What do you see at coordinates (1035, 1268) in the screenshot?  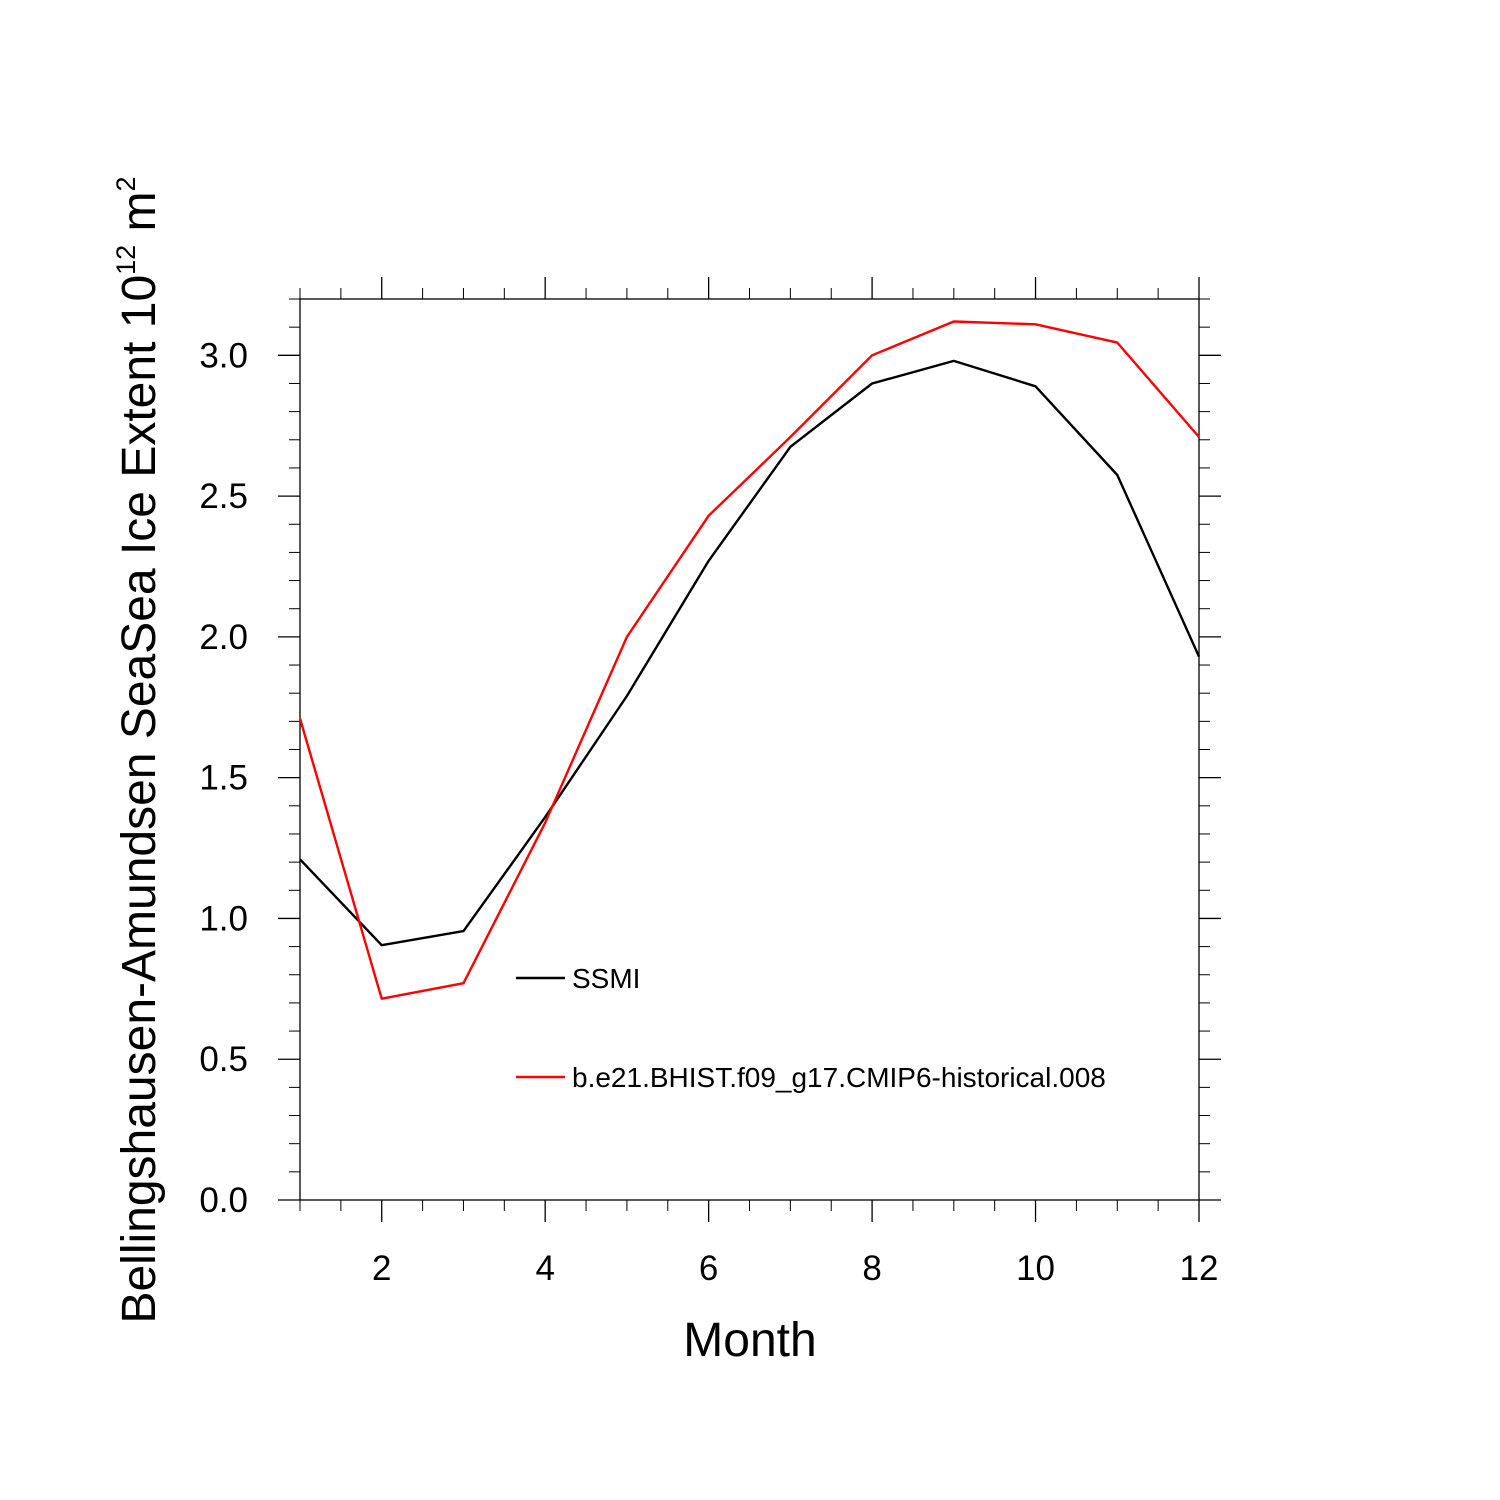 I see `x-tick-label: 10` at bounding box center [1035, 1268].